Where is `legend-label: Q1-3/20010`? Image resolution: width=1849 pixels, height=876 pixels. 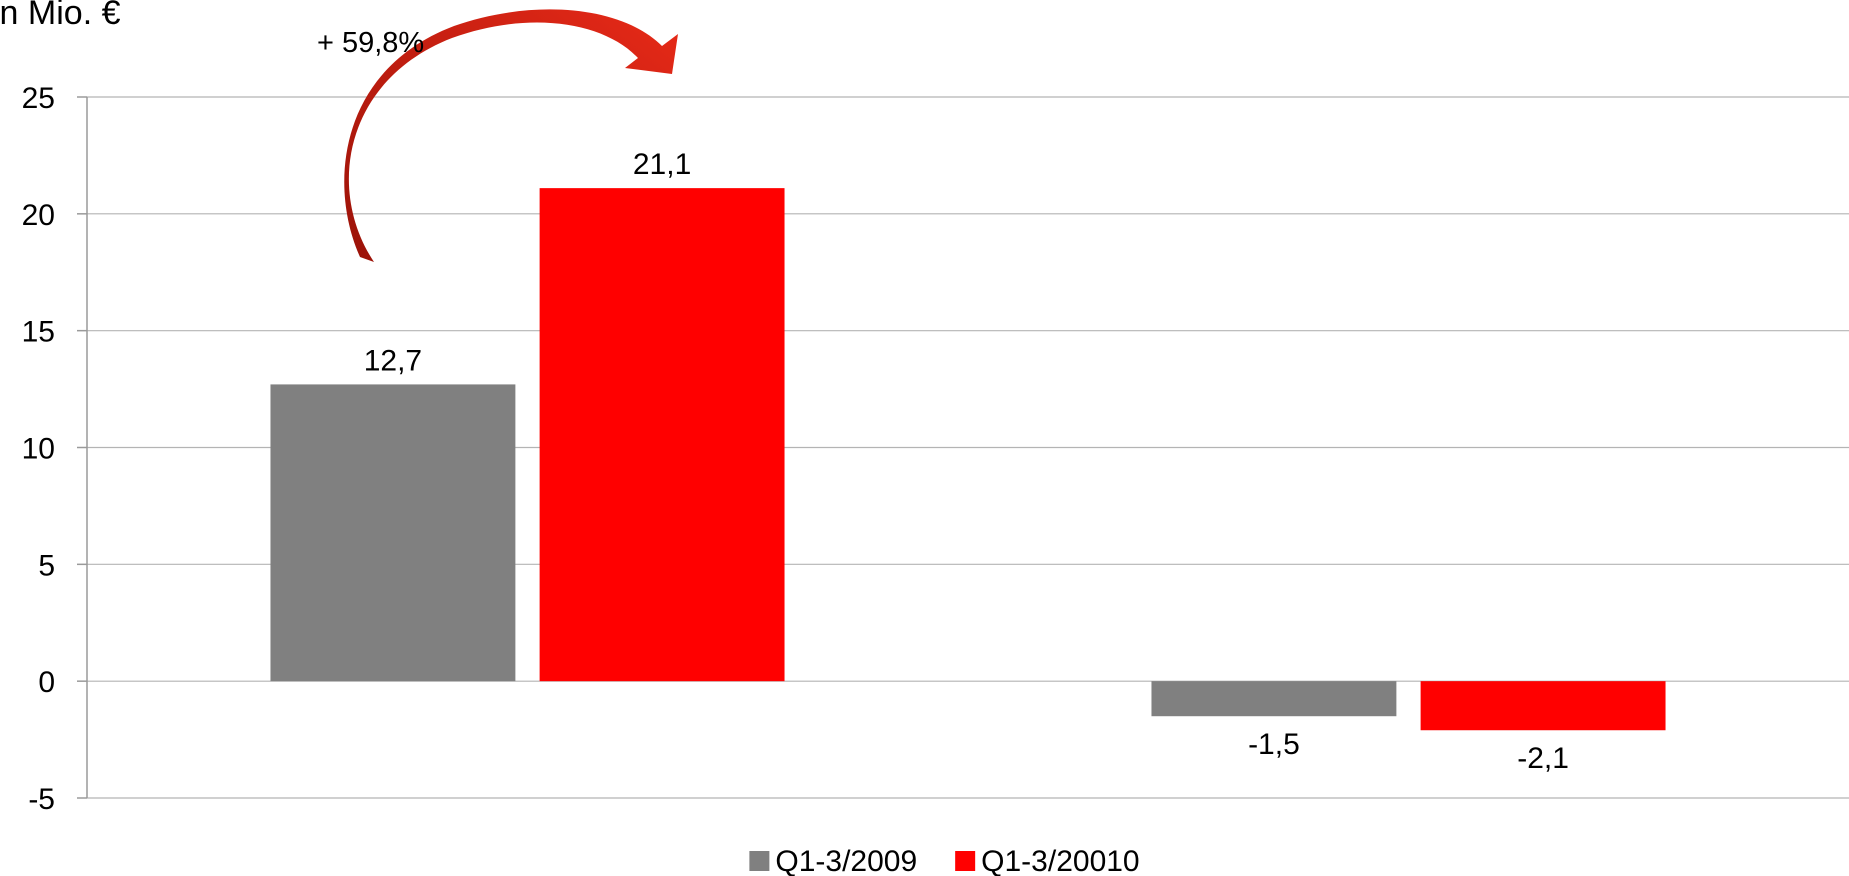
legend-label: Q1-3/20010 is located at coordinates (1060, 860).